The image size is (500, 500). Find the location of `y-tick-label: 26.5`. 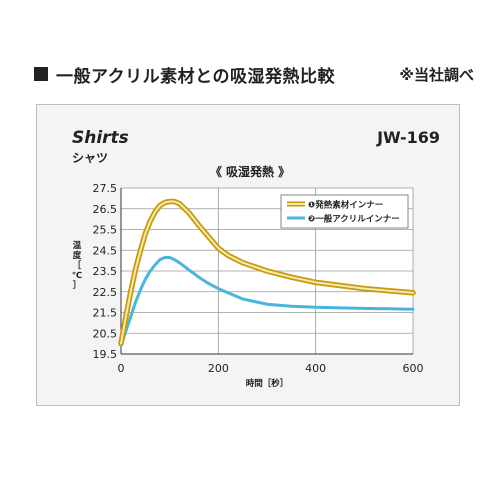

y-tick-label: 26.5 is located at coordinates (105, 209).